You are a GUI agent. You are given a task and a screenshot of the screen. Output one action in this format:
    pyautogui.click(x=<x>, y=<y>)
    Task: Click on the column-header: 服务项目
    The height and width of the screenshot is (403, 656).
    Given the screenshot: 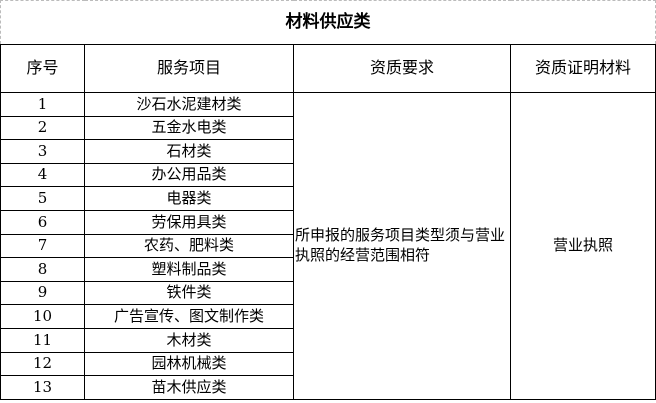 What is the action you would take?
    pyautogui.click(x=189, y=68)
    